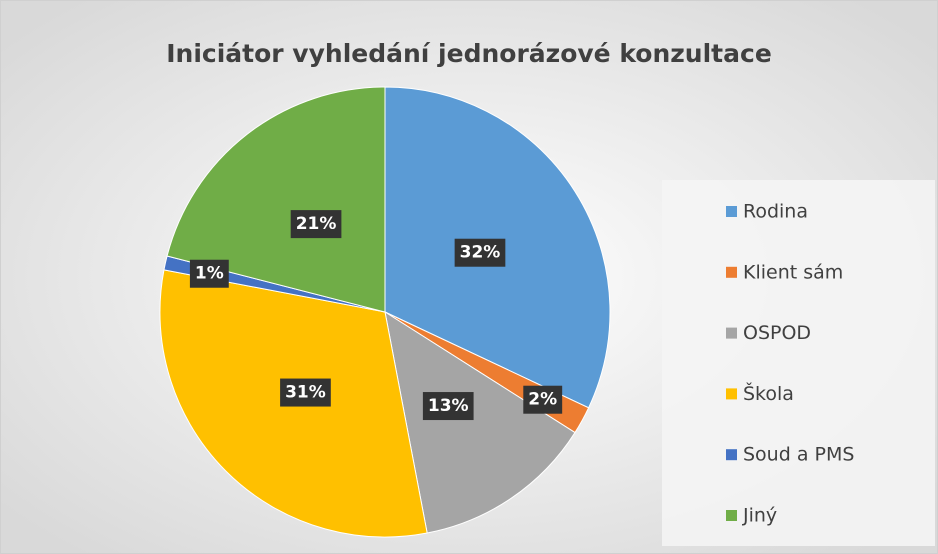 The image size is (938, 554). I want to click on legend-label: Klient sám, so click(793, 272).